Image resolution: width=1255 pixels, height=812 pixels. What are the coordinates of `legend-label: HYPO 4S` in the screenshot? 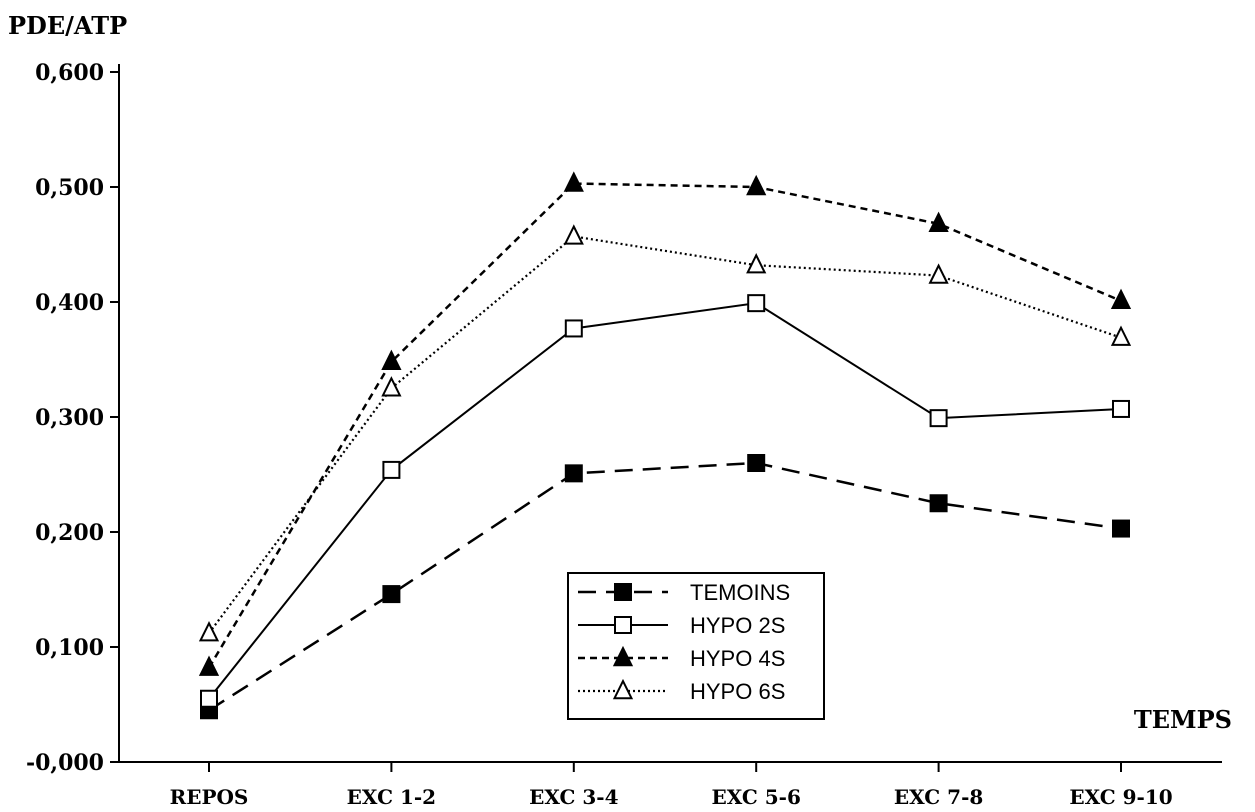 It's located at (737, 658).